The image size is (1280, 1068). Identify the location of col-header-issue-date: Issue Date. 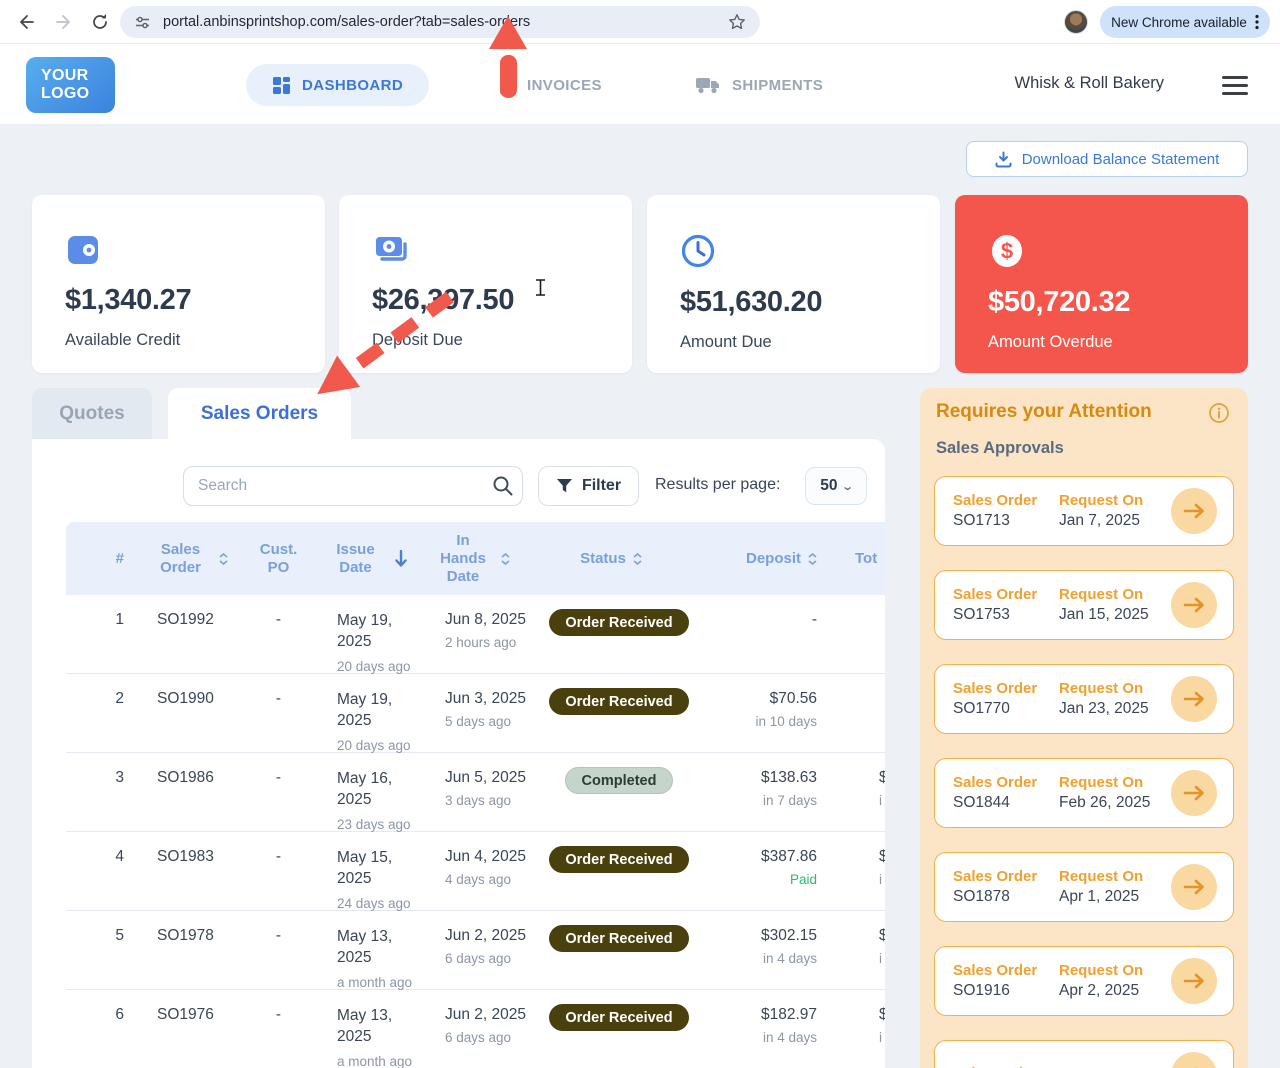
(366, 559).